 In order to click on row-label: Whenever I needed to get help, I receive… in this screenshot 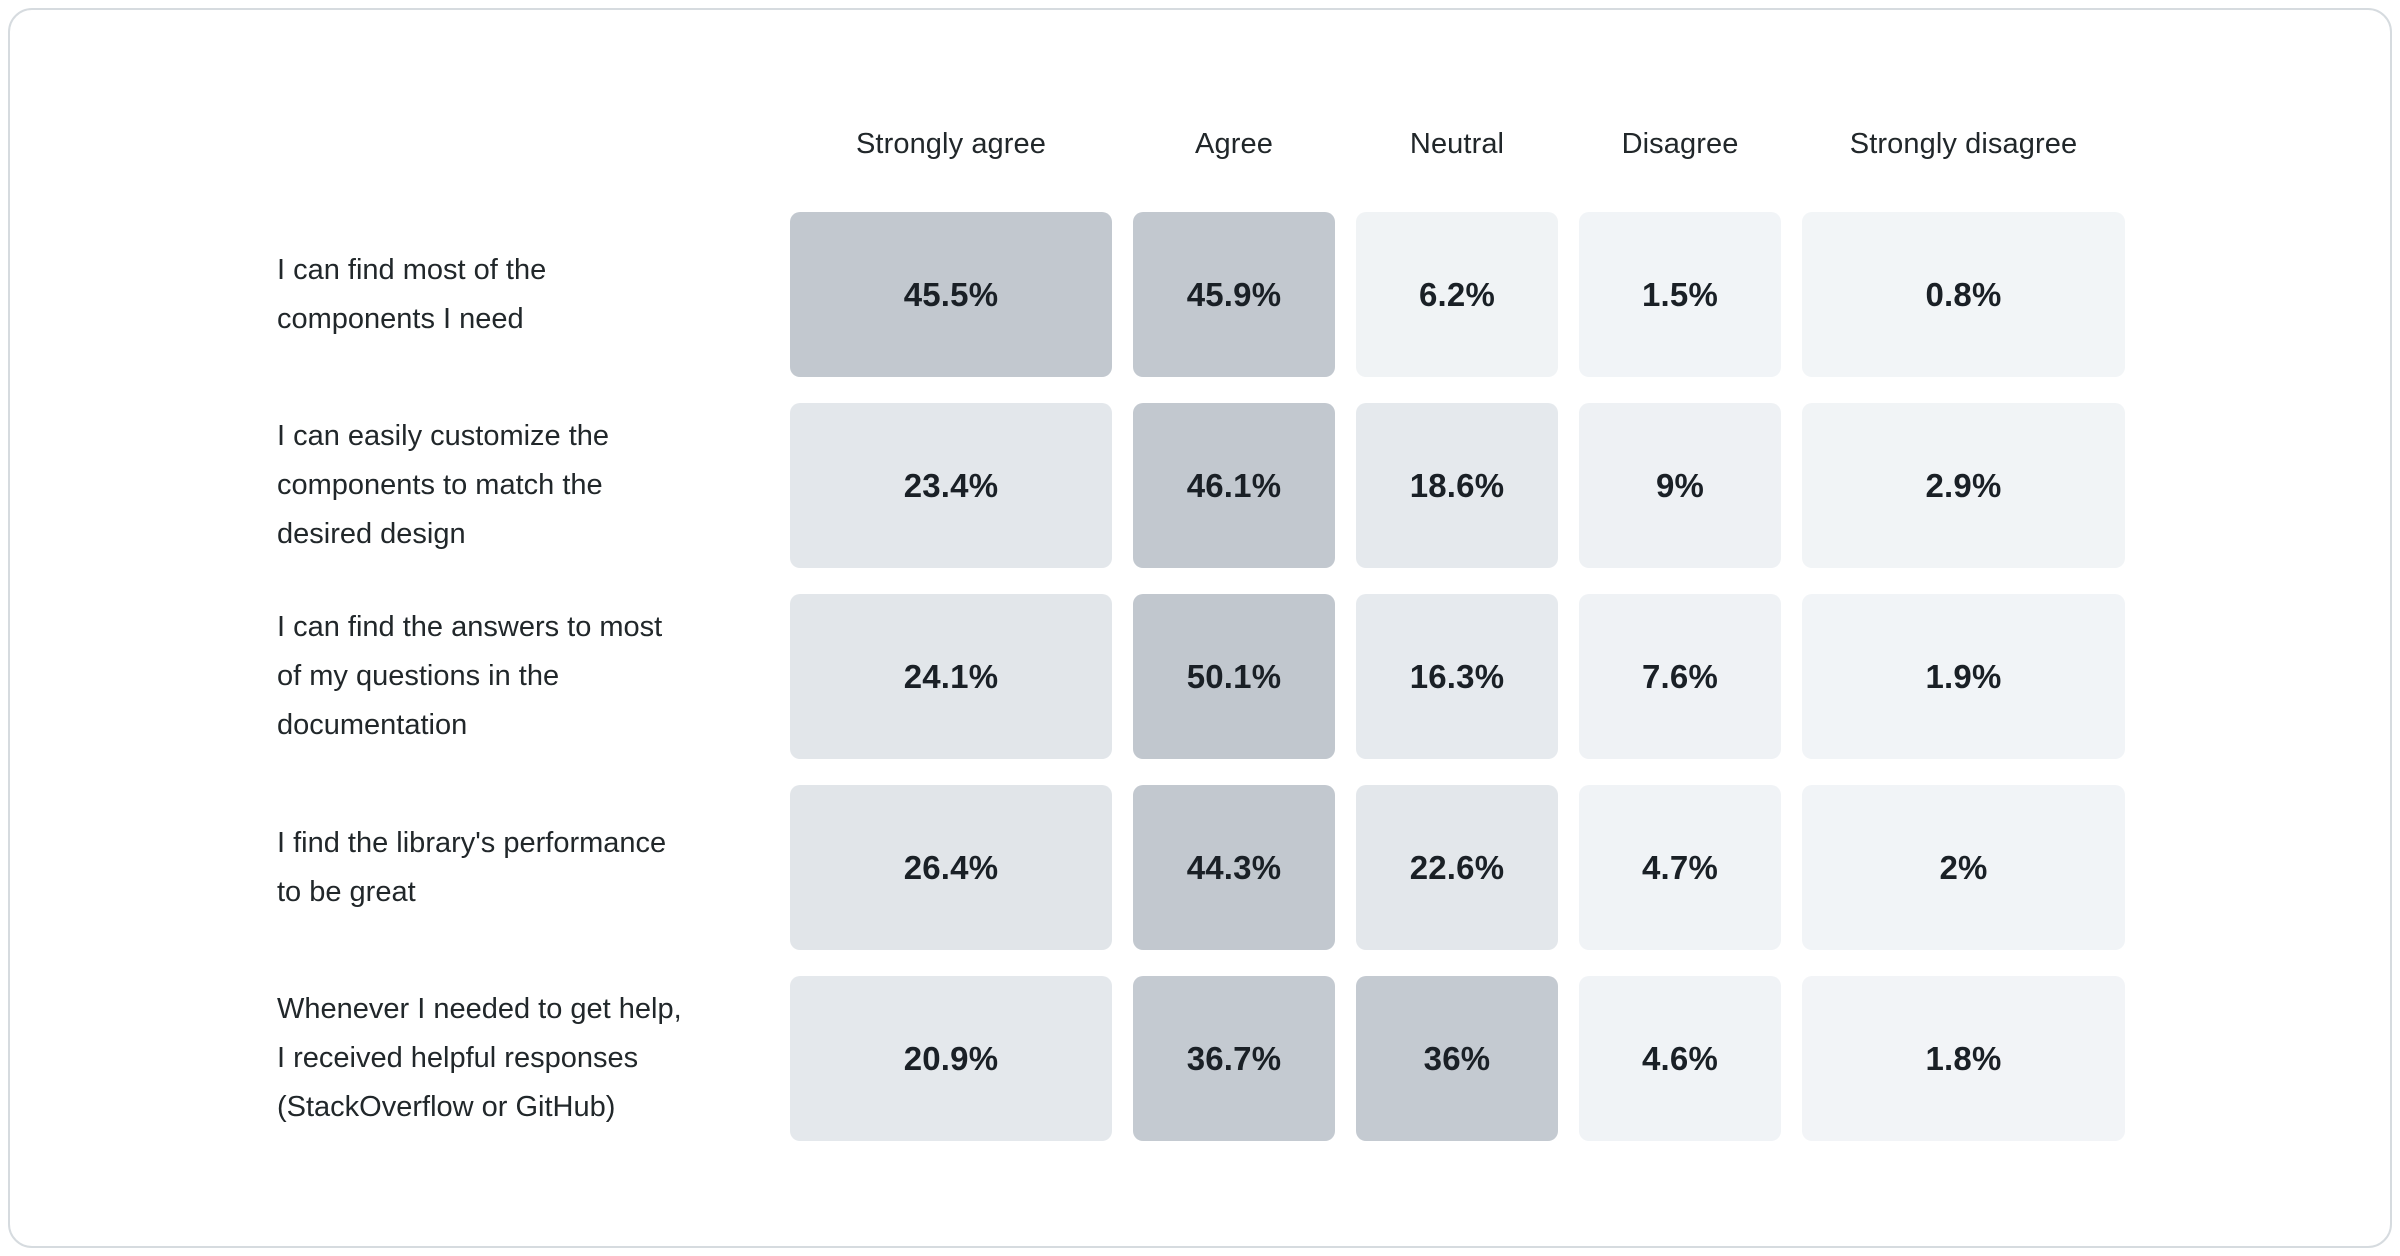, I will do `click(479, 1058)`.